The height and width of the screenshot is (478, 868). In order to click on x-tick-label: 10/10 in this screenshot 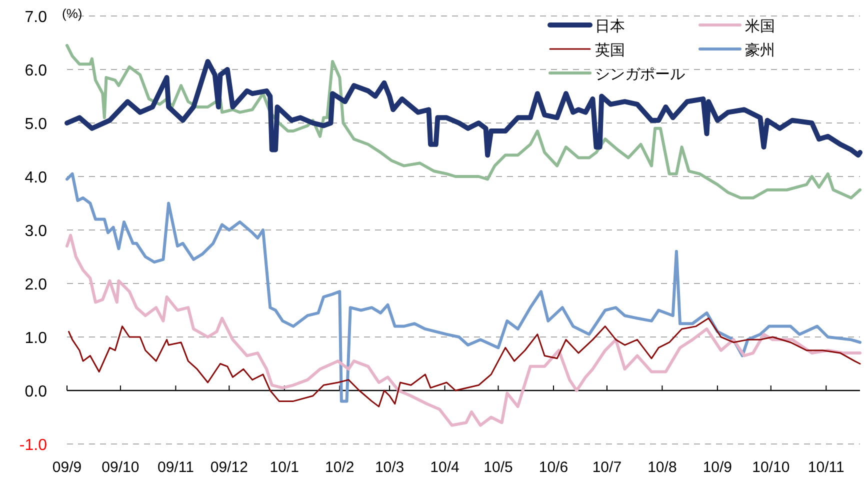, I will do `click(771, 467)`.